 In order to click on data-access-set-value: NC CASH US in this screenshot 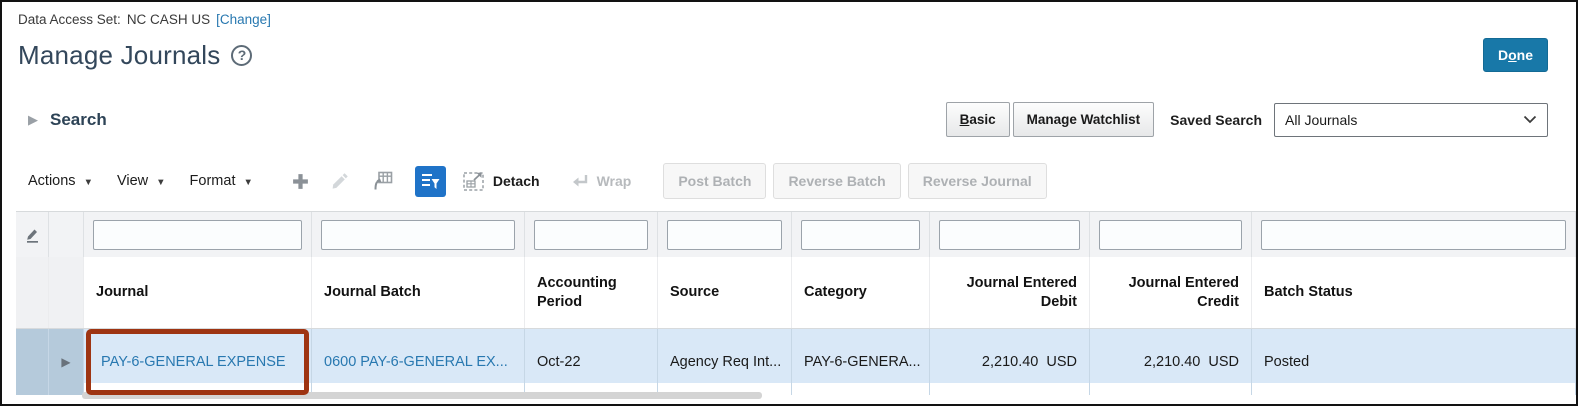, I will do `click(168, 19)`.